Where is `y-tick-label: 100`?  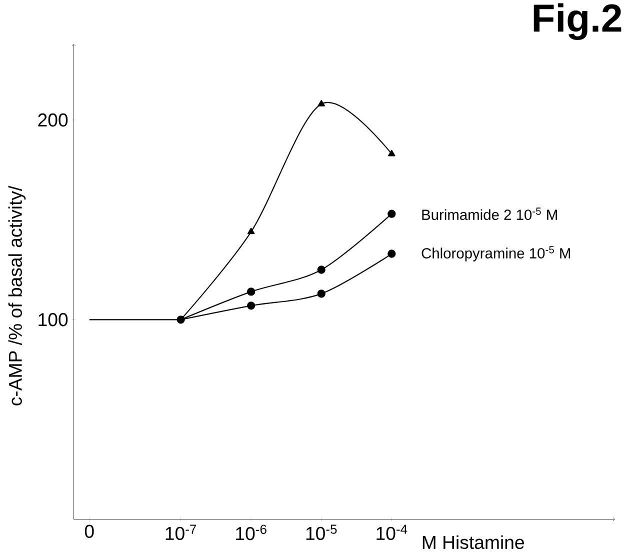
y-tick-label: 100 is located at coordinates (53, 319).